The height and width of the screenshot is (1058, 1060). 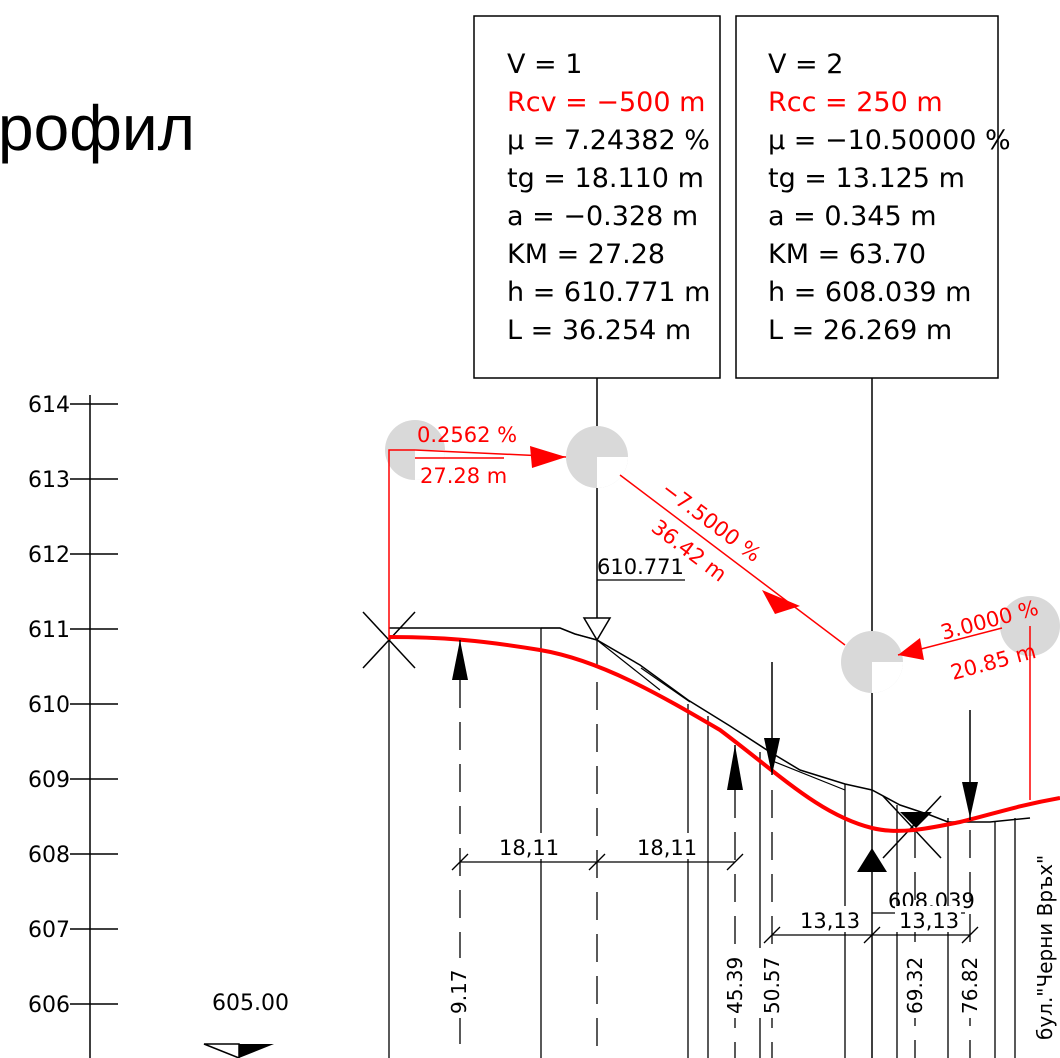 I want to click on scale-label: 606, so click(x=49, y=1005).